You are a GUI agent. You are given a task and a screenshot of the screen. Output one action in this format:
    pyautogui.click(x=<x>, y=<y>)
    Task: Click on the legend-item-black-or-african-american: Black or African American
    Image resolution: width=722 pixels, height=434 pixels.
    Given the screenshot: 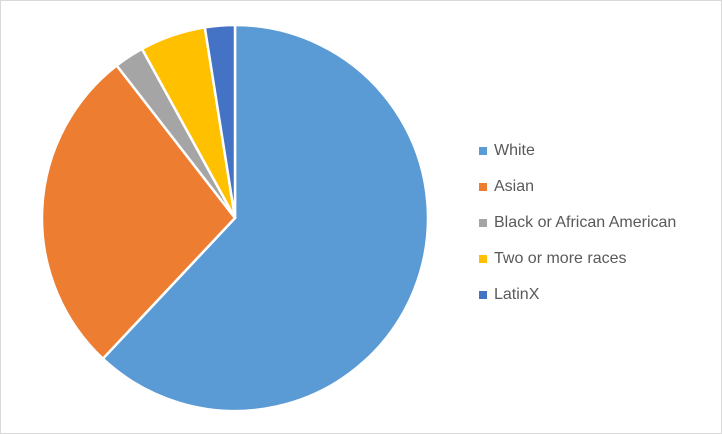 What is the action you would take?
    pyautogui.click(x=599, y=223)
    